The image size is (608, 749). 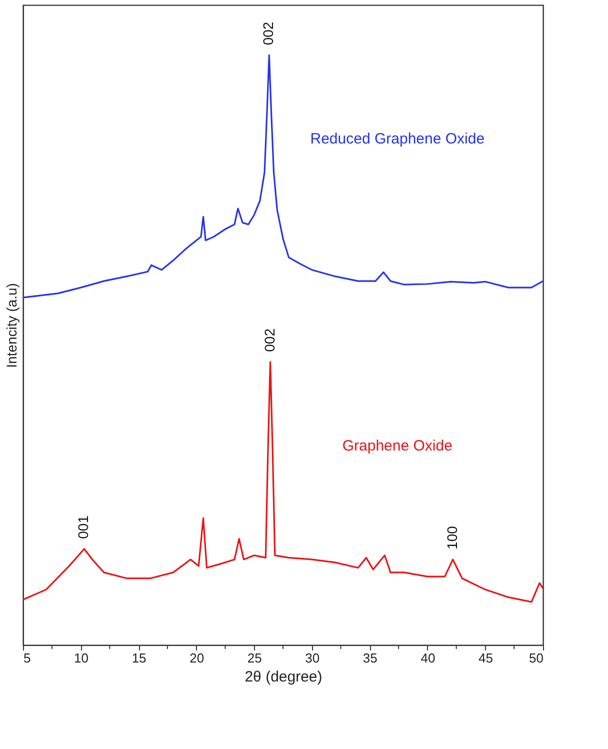 What do you see at coordinates (397, 139) in the screenshot?
I see `text: Reduced Graphene Oxide` at bounding box center [397, 139].